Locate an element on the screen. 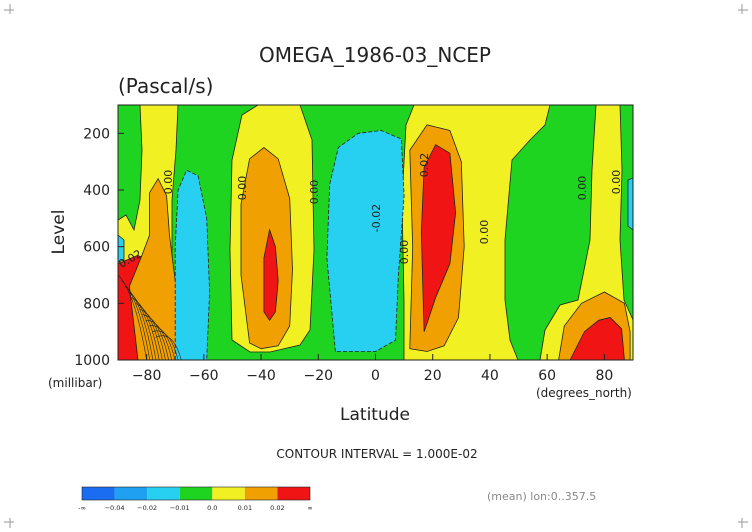  x-tick-label: 60 is located at coordinates (547, 376).